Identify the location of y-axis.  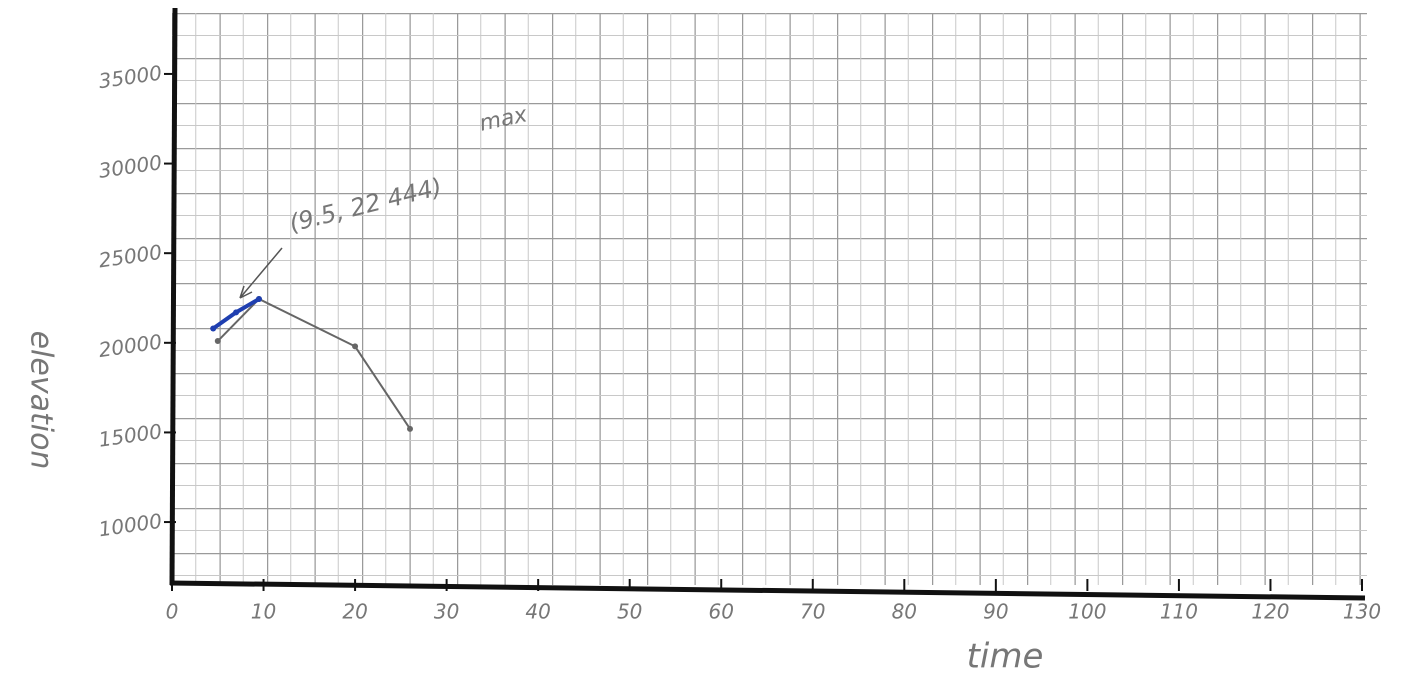
(173, 296).